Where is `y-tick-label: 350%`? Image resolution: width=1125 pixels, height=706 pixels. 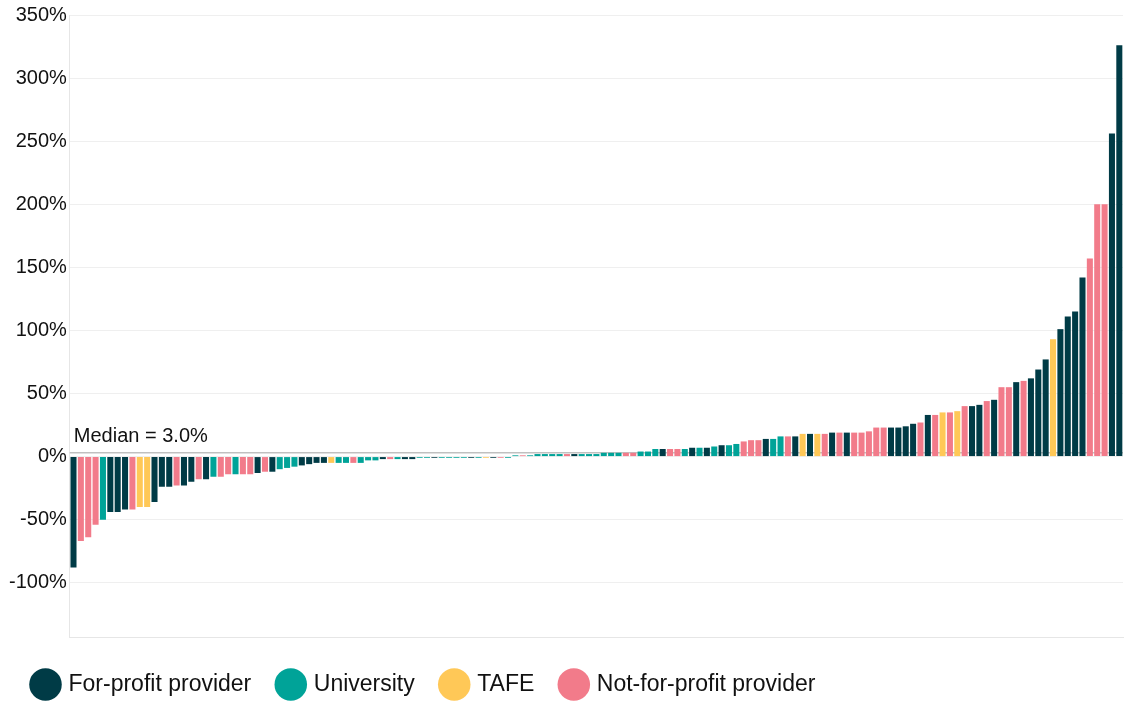
y-tick-label: 350% is located at coordinates (41, 13).